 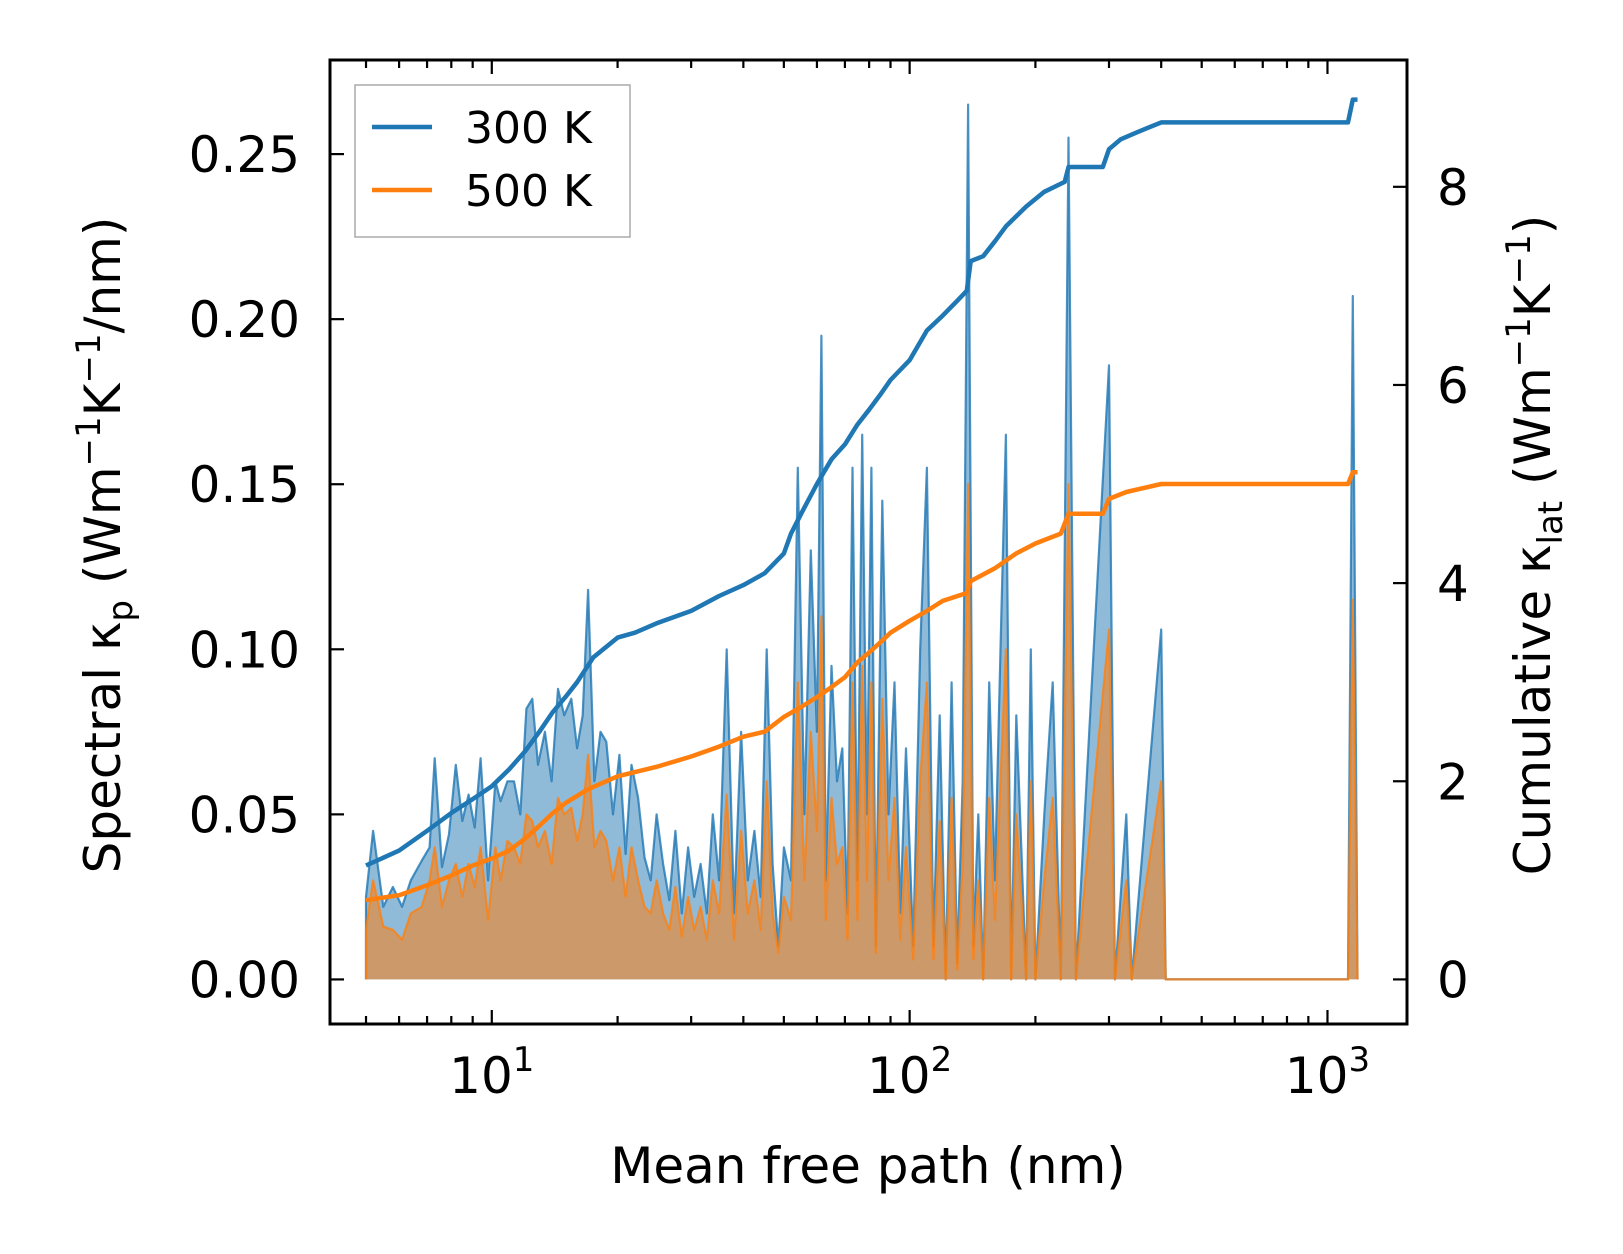 What do you see at coordinates (1453, 188) in the screenshot?
I see `y-right-tick-label: 8` at bounding box center [1453, 188].